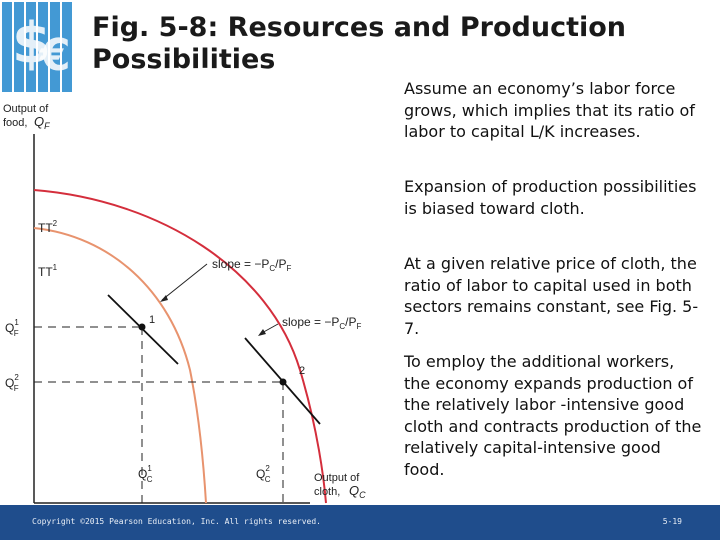  What do you see at coordinates (322, 323) in the screenshot?
I see `slope-label-2: slope = −PC/PF` at bounding box center [322, 323].